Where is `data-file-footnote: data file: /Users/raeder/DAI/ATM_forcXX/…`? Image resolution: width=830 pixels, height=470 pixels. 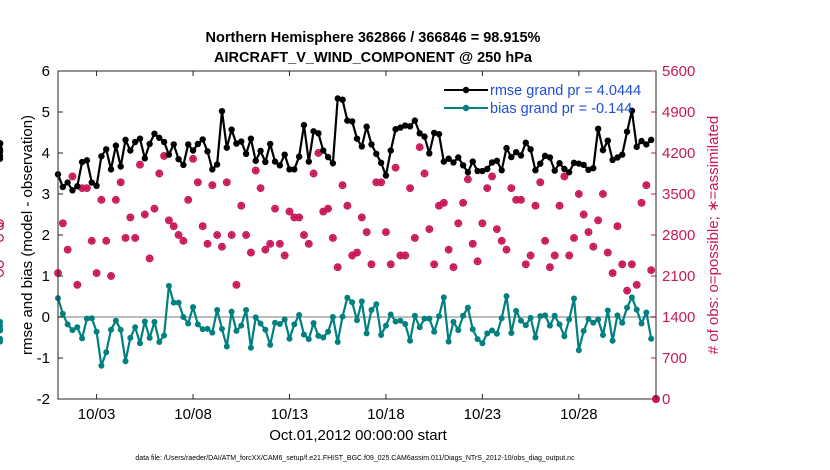 data-file-footnote: data file: /Users/raeder/DAI/ATM_forcXX/… is located at coordinates (355, 458).